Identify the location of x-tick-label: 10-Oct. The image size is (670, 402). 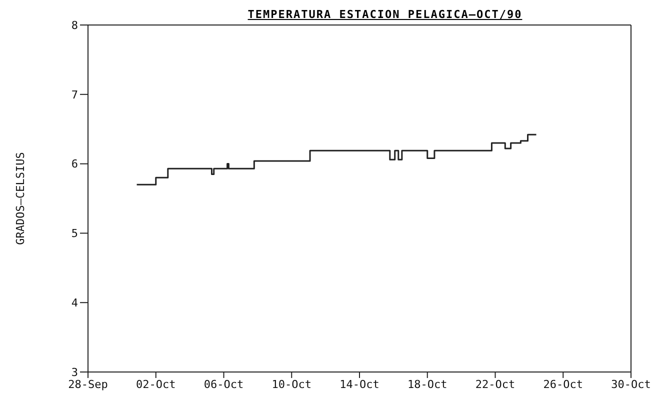
(292, 384).